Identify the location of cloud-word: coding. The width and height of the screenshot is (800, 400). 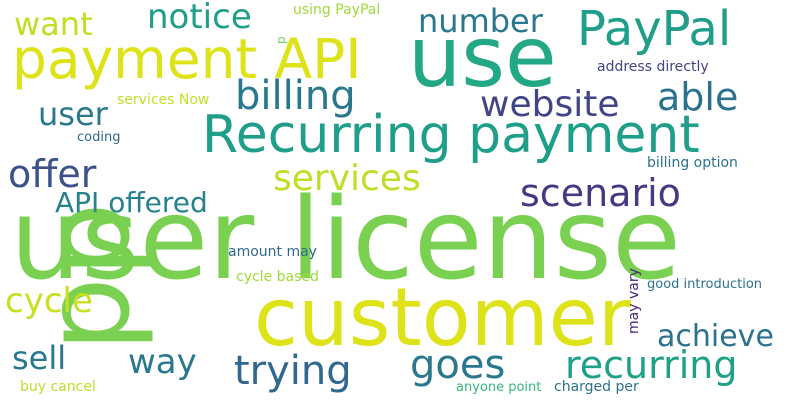
(98, 137).